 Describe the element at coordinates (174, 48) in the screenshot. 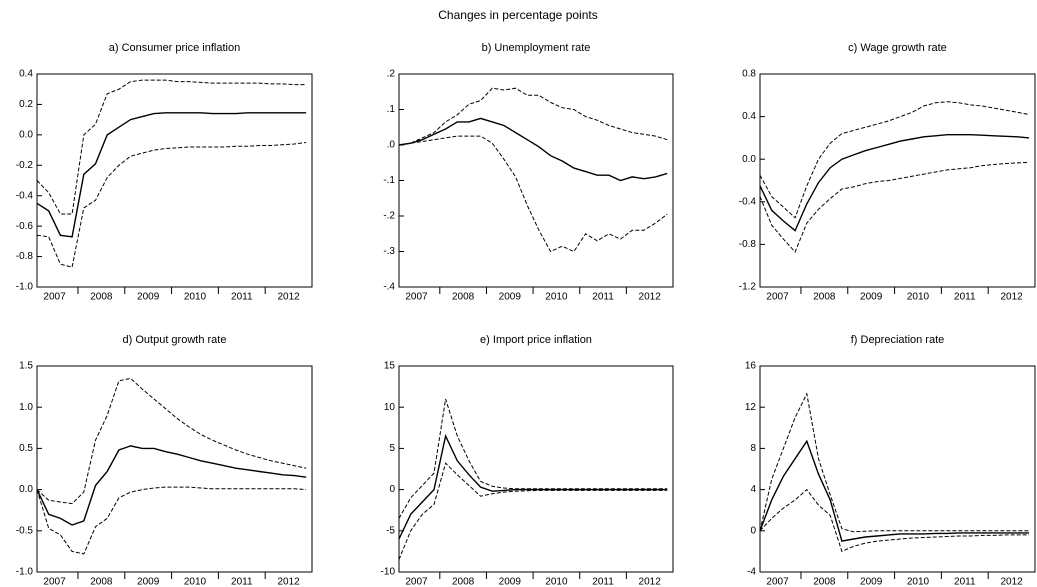

I see `panel-title: a) Consumer price inflation` at that location.